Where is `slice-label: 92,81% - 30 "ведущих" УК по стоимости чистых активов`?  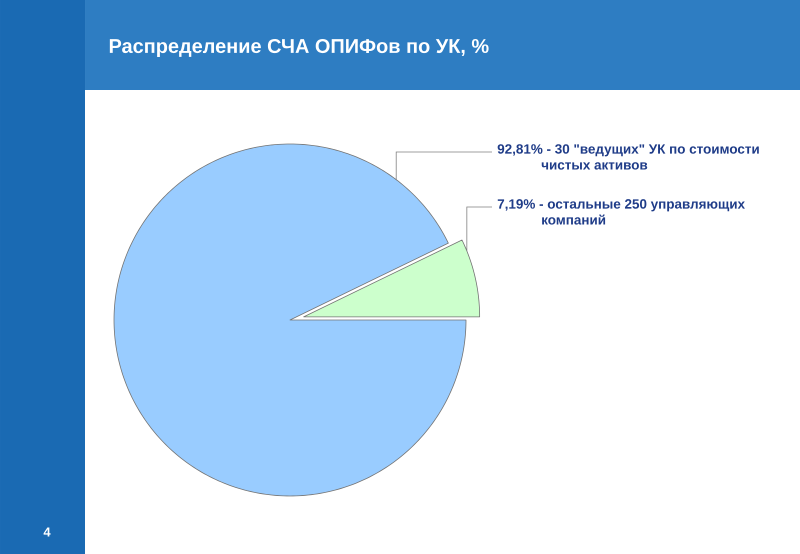
slice-label: 92,81% - 30 "ведущих" УК по стоимости чистых активов is located at coordinates (628, 157).